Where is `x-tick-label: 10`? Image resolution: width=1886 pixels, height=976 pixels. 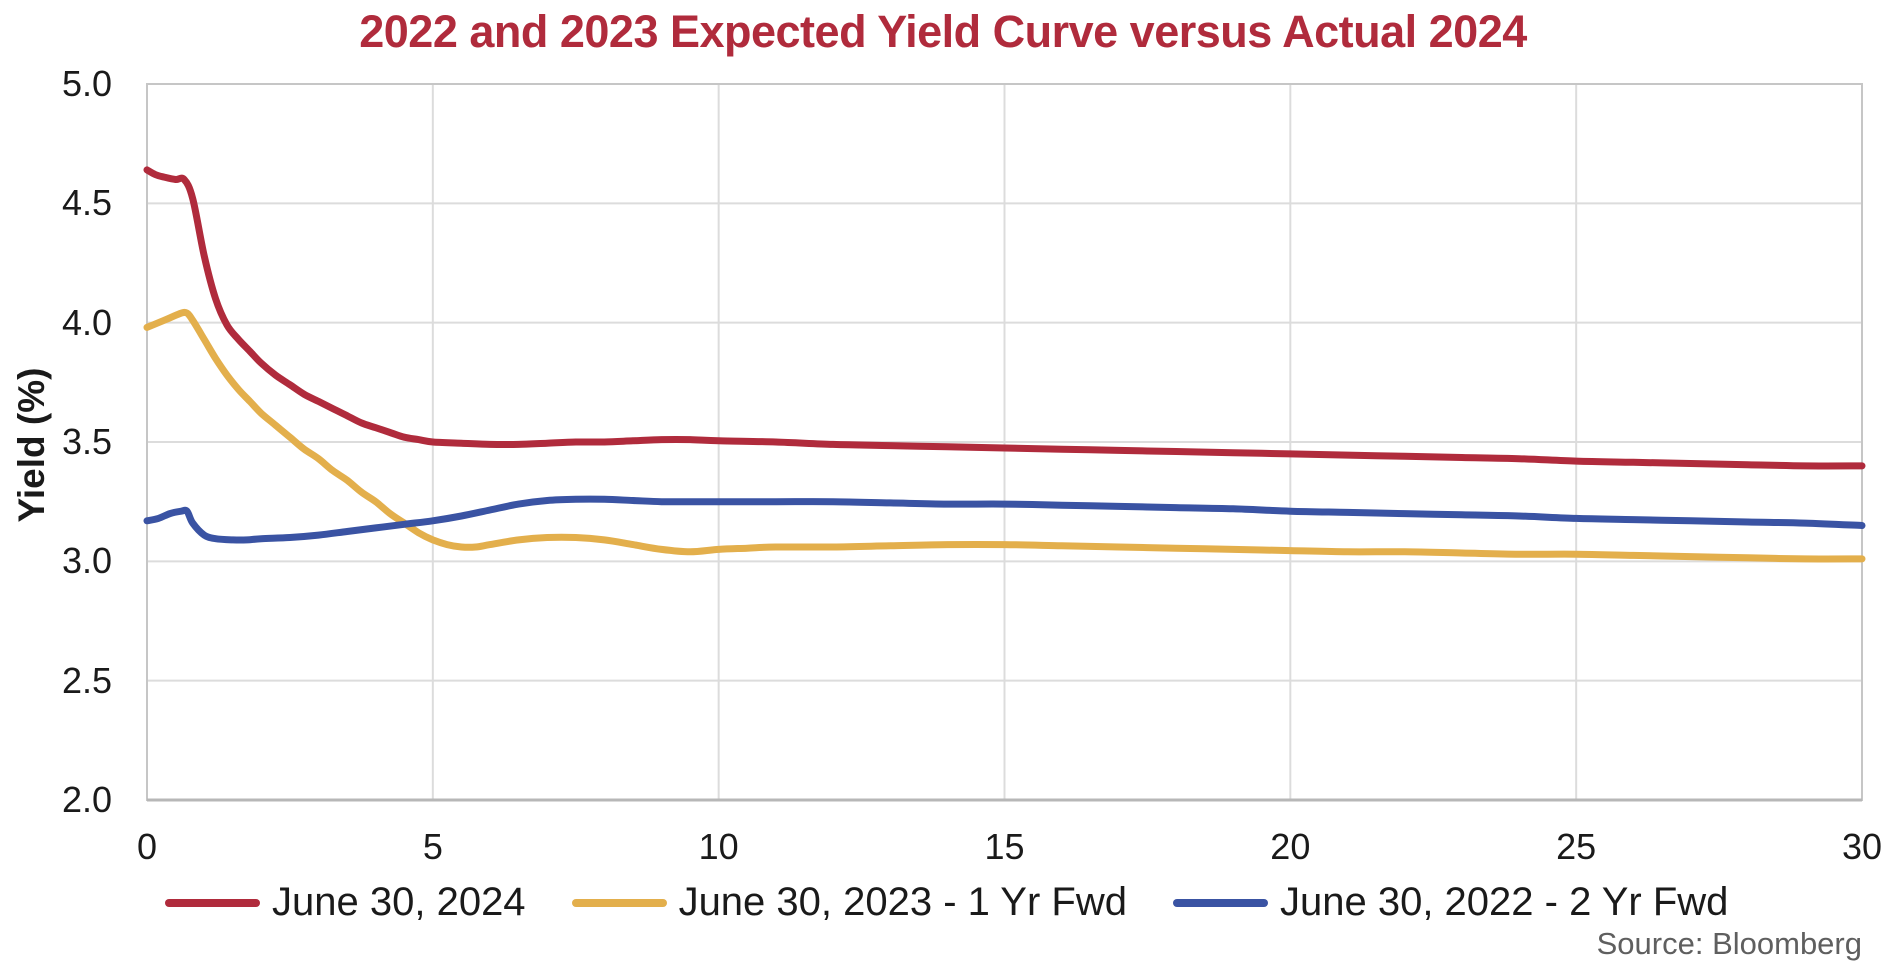 x-tick-label: 10 is located at coordinates (718, 846).